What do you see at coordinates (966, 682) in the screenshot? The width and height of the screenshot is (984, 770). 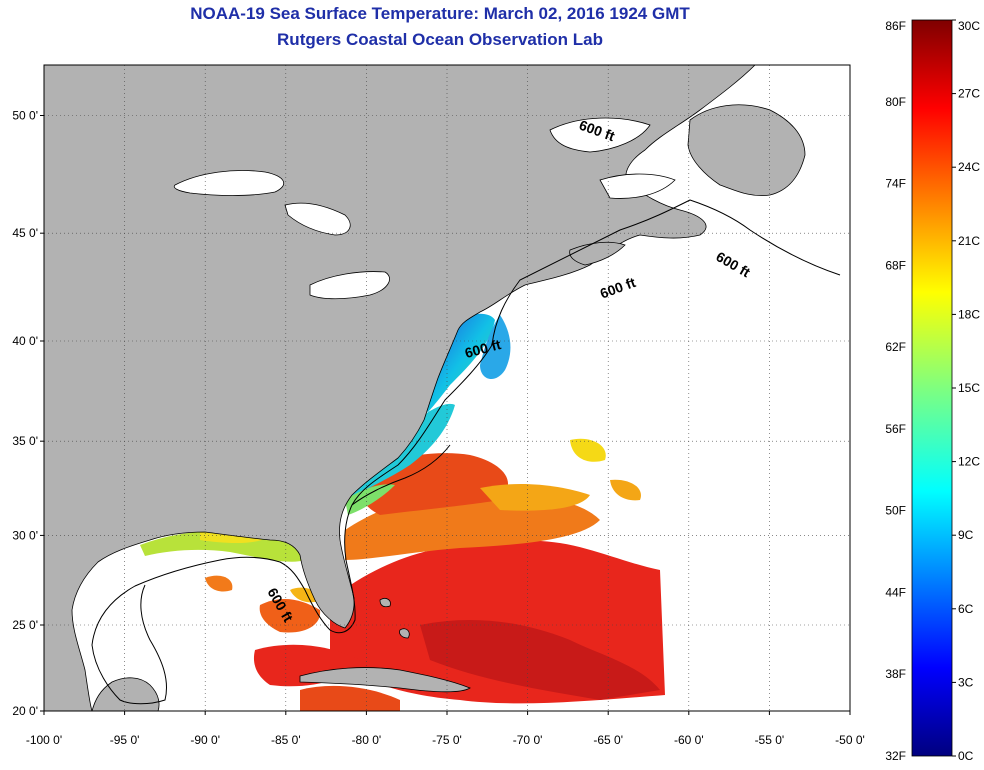 I see `colorbar-c-label: 3C` at bounding box center [966, 682].